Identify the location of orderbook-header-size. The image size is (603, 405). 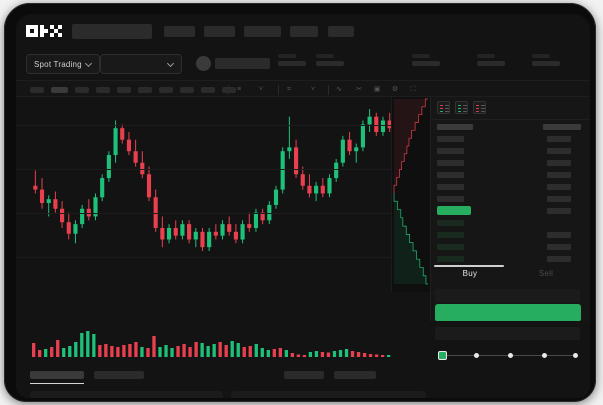
(562, 127).